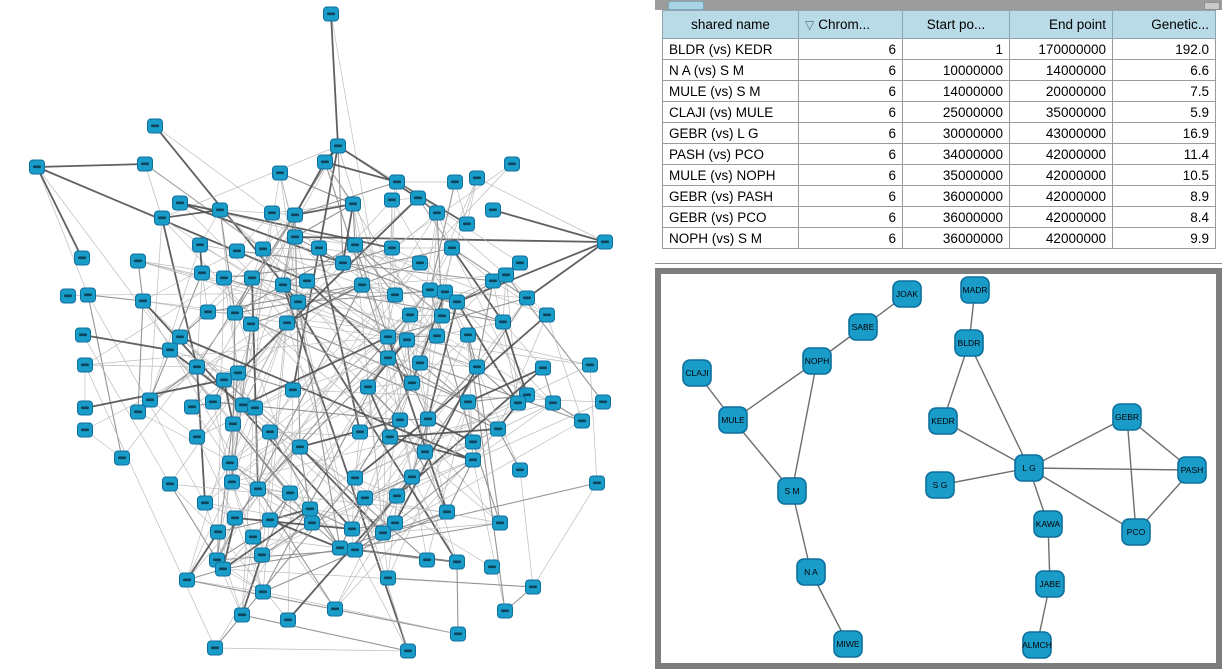 This screenshot has height=669, width=1222. I want to click on cell-value: 10.5, so click(1164, 175).